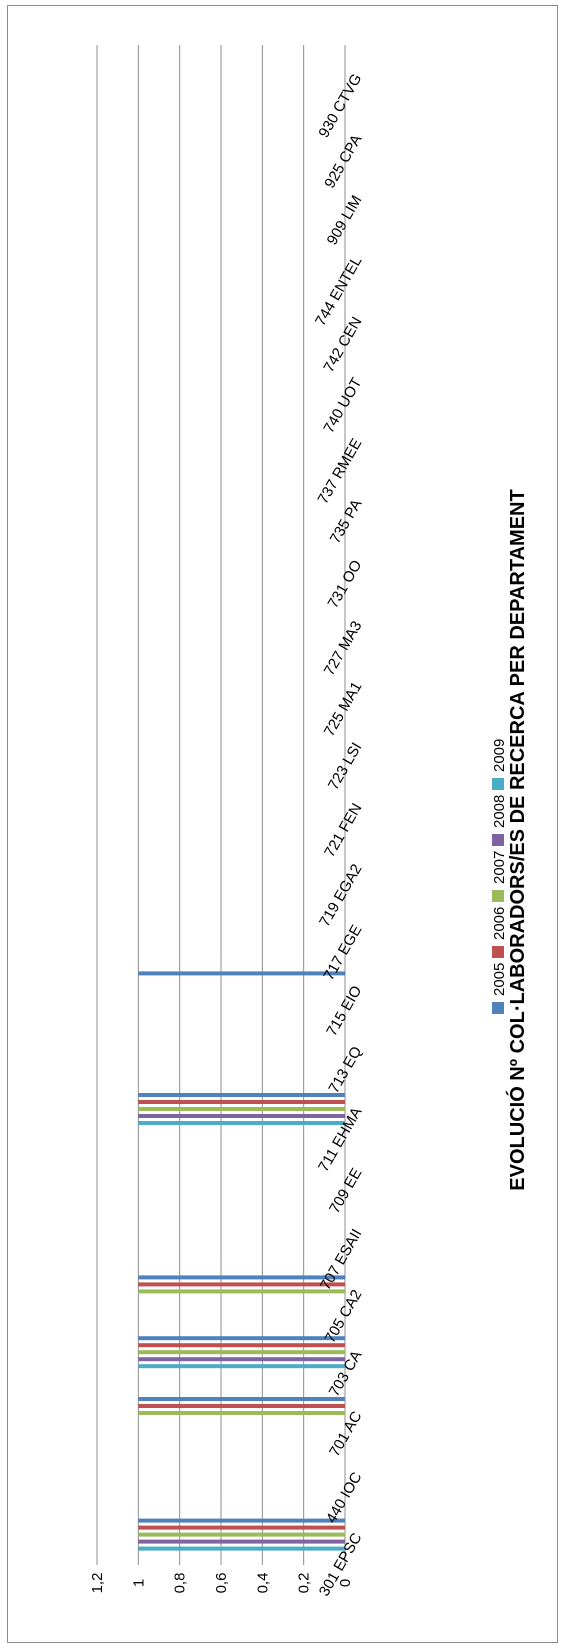 Image resolution: width=563 pixels, height=1649 pixels. Describe the element at coordinates (346, 1374) in the screenshot. I see `x-tick-label: 703 CA` at that location.